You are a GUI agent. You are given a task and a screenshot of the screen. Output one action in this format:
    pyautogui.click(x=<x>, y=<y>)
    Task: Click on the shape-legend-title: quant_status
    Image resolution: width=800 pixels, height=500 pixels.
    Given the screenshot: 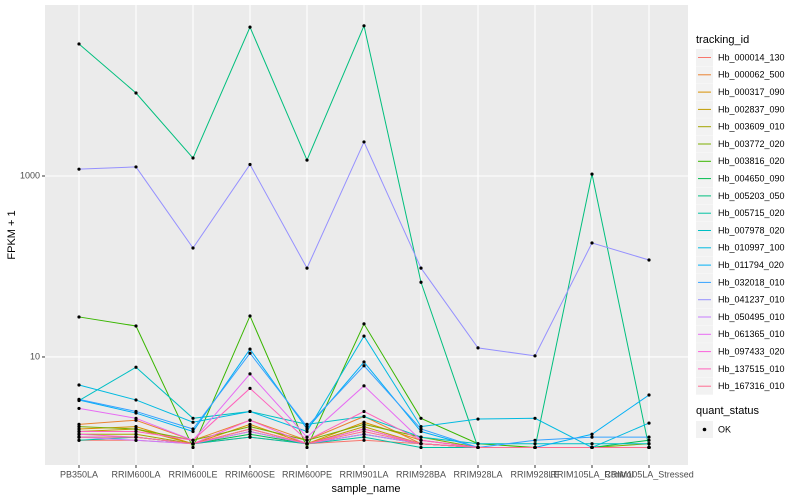 What is the action you would take?
    pyautogui.click(x=727, y=411)
    